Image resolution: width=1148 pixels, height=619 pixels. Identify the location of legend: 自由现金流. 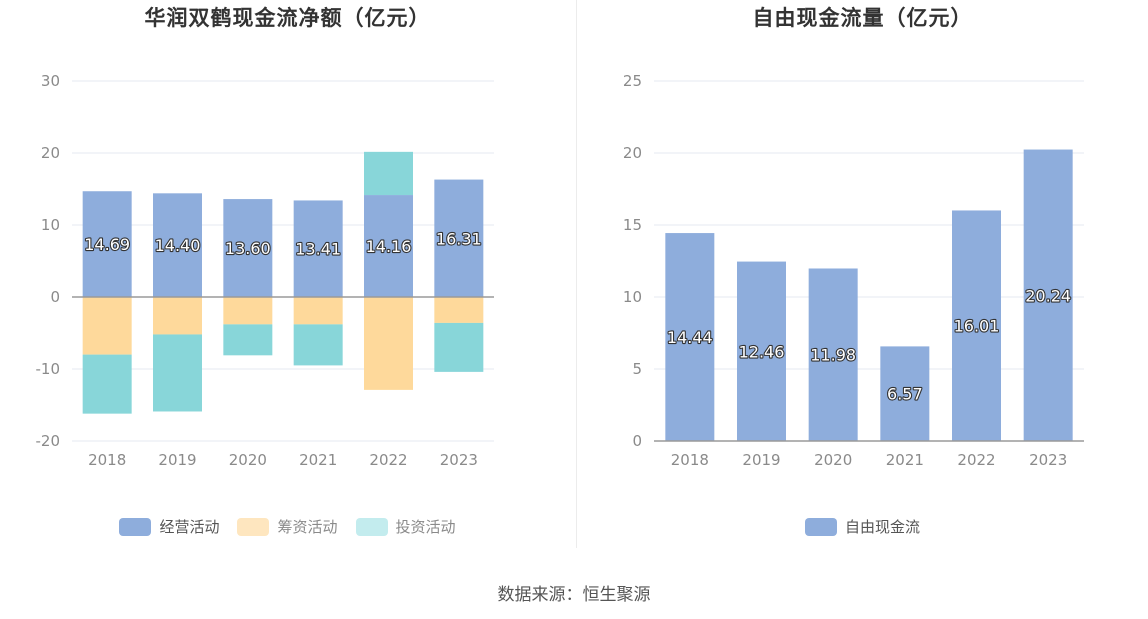
(862, 526).